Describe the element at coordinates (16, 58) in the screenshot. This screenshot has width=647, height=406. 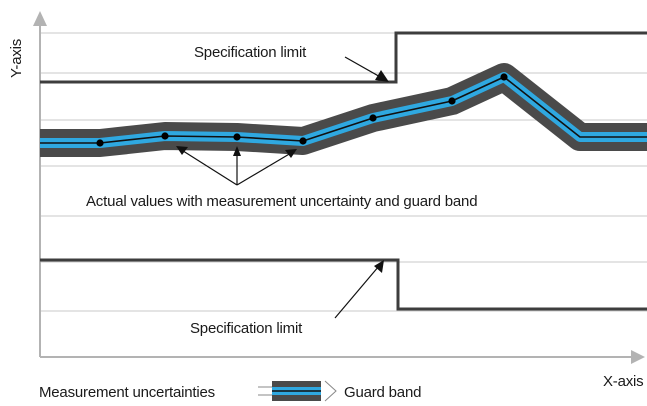
I see `y-axis-label: Y-axis` at that location.